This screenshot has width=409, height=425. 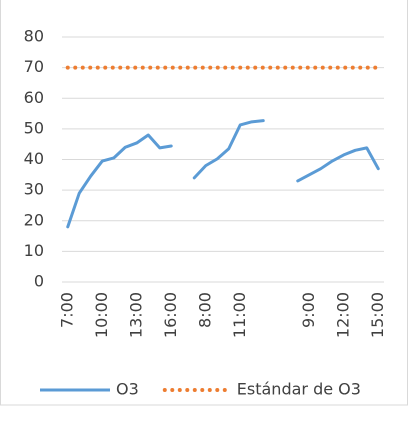 What do you see at coordinates (34, 250) in the screenshot?
I see `y-tick-label: 10` at bounding box center [34, 250].